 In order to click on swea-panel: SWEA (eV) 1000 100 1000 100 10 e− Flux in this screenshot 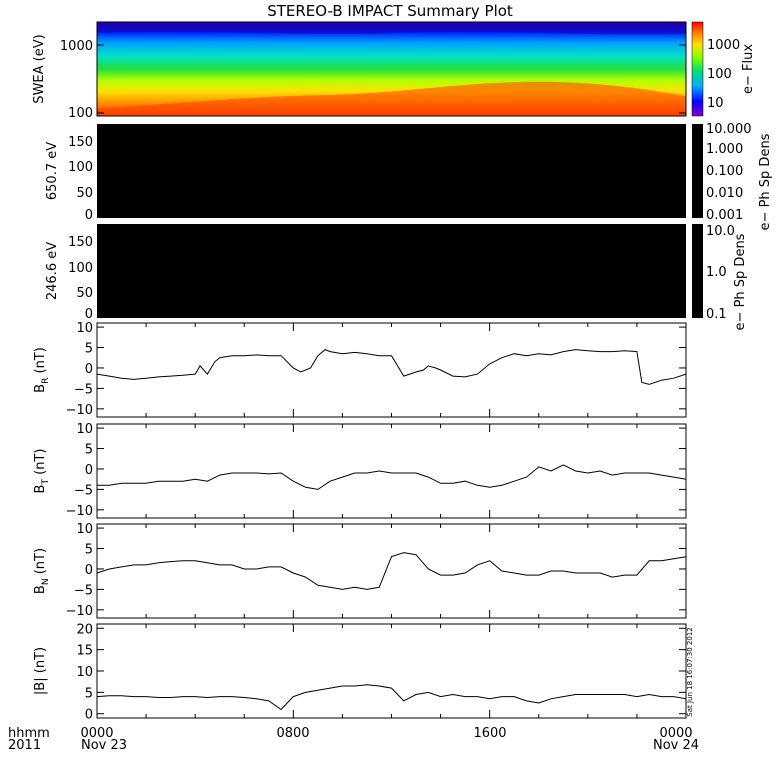, I will do `click(394, 71)`.